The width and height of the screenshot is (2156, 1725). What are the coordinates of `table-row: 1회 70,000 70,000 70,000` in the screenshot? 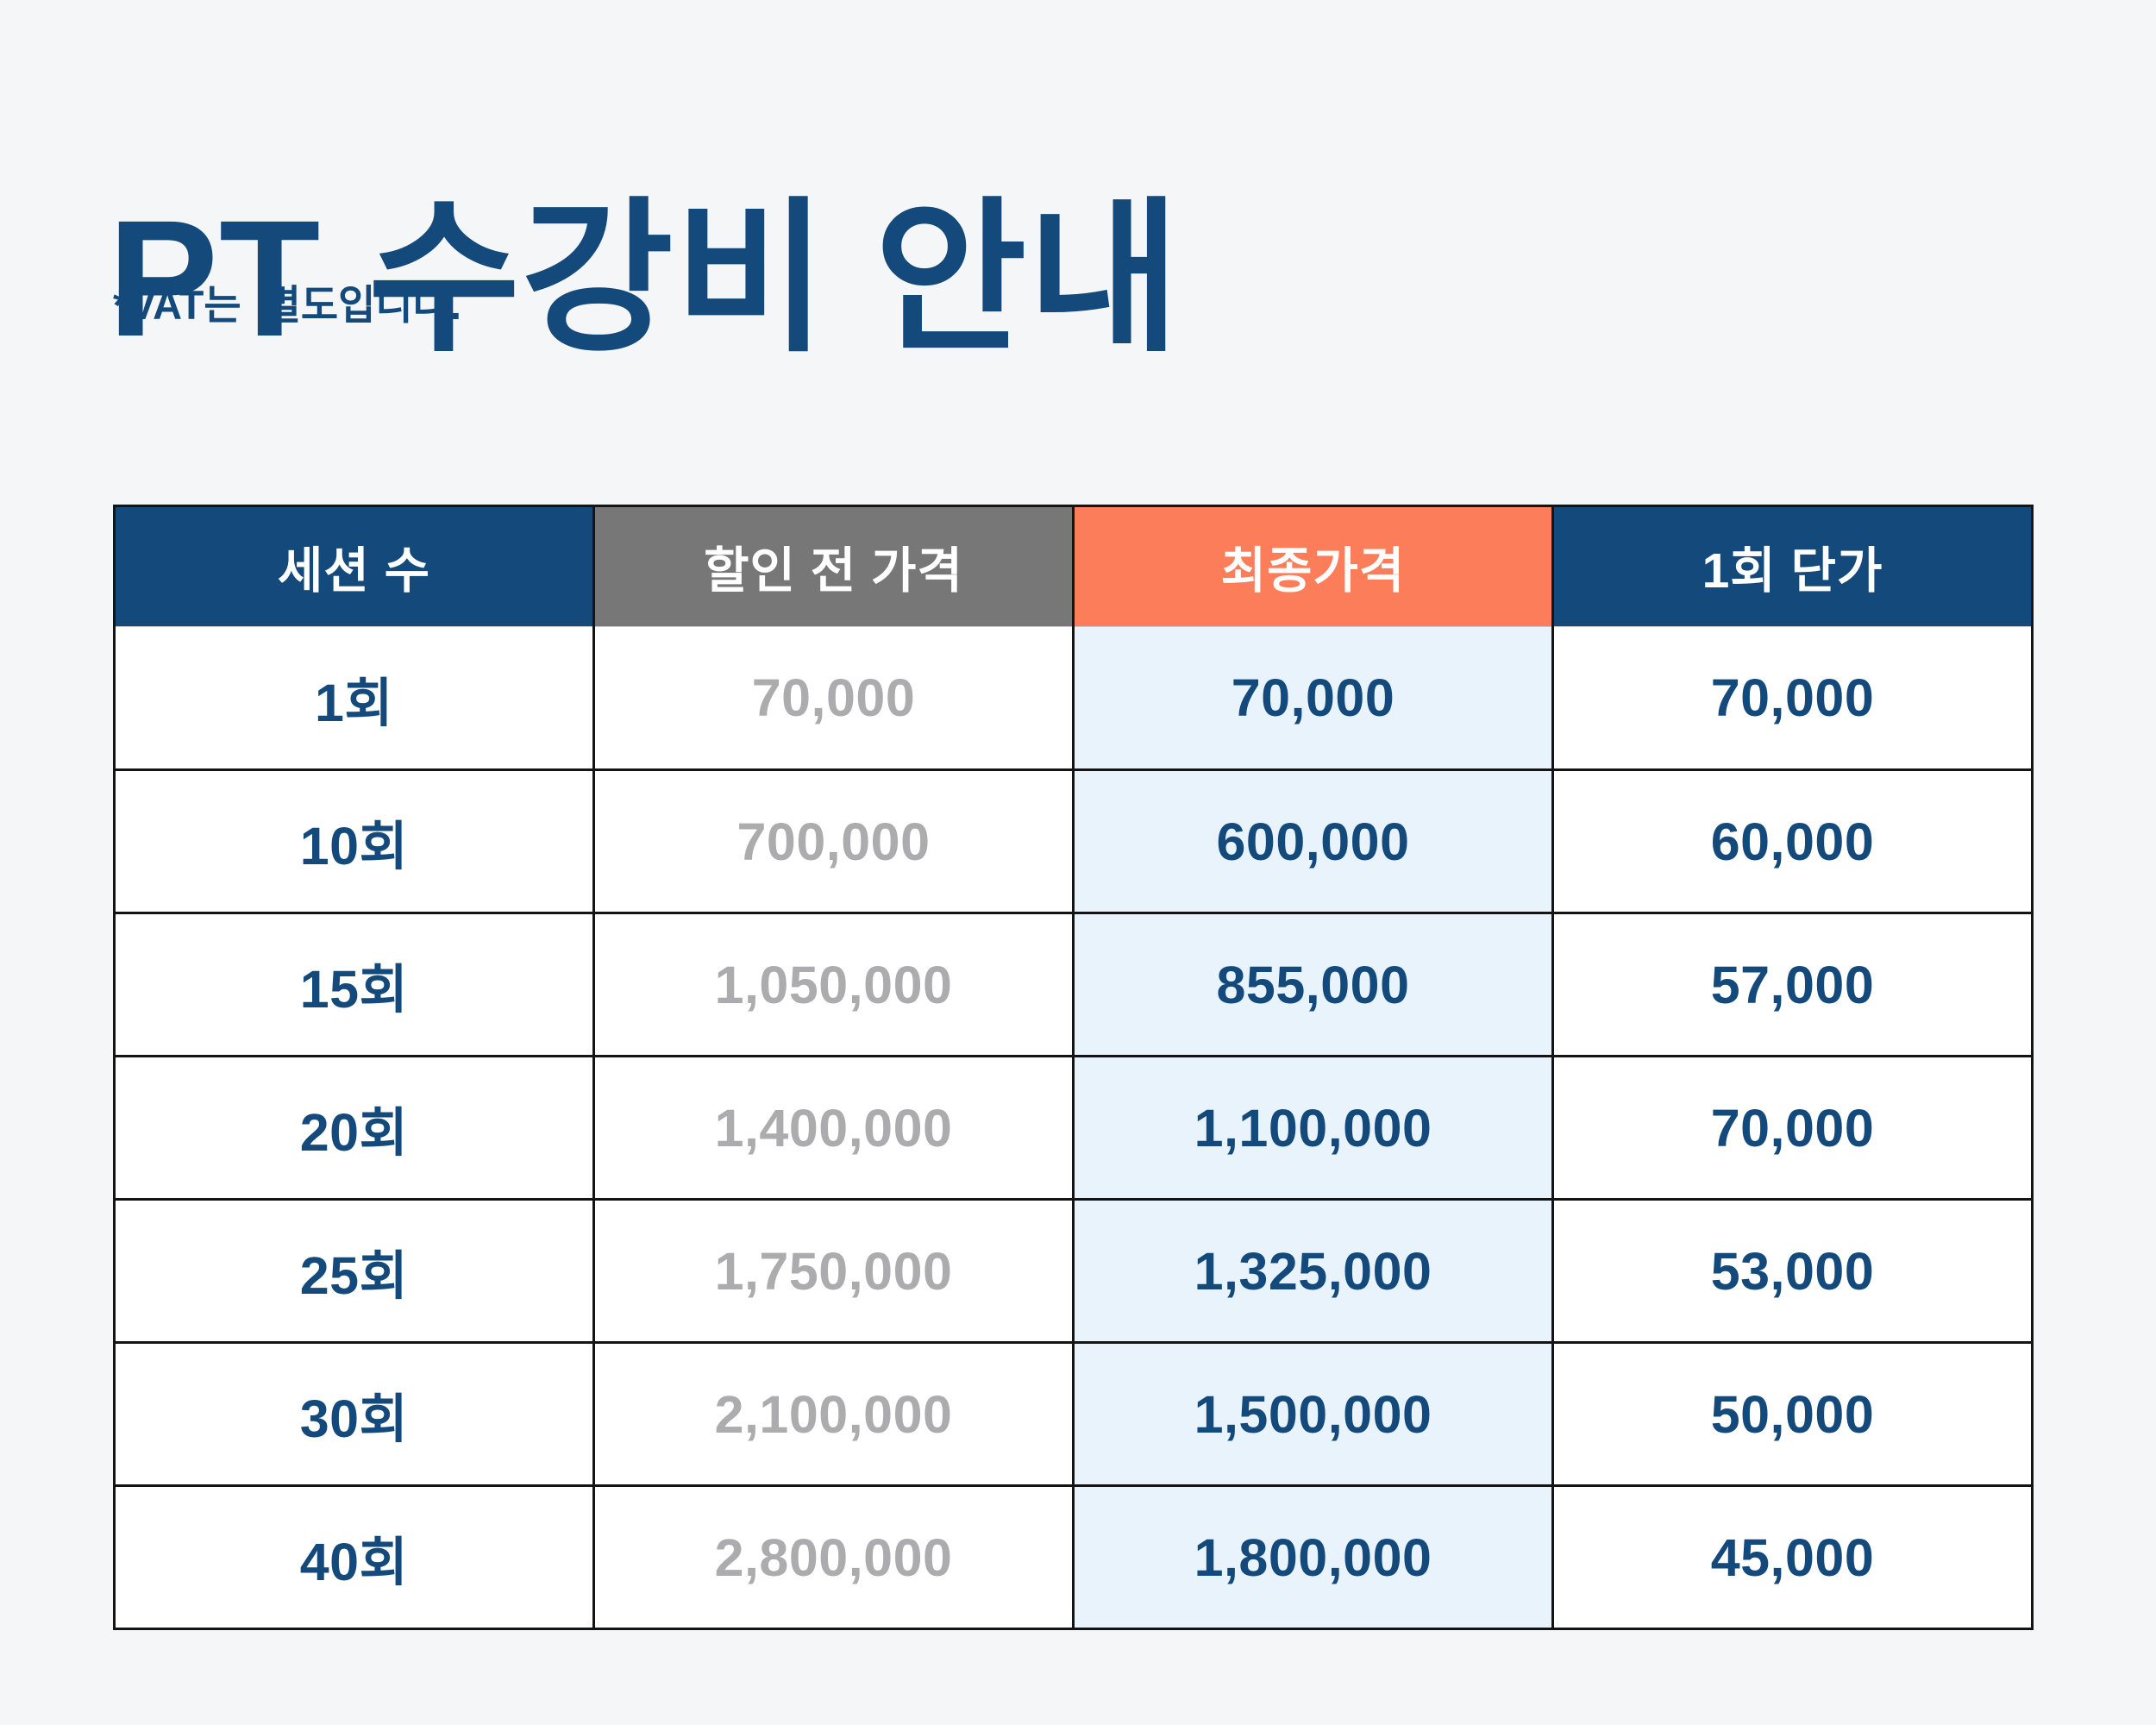 It's located at (1073, 698).